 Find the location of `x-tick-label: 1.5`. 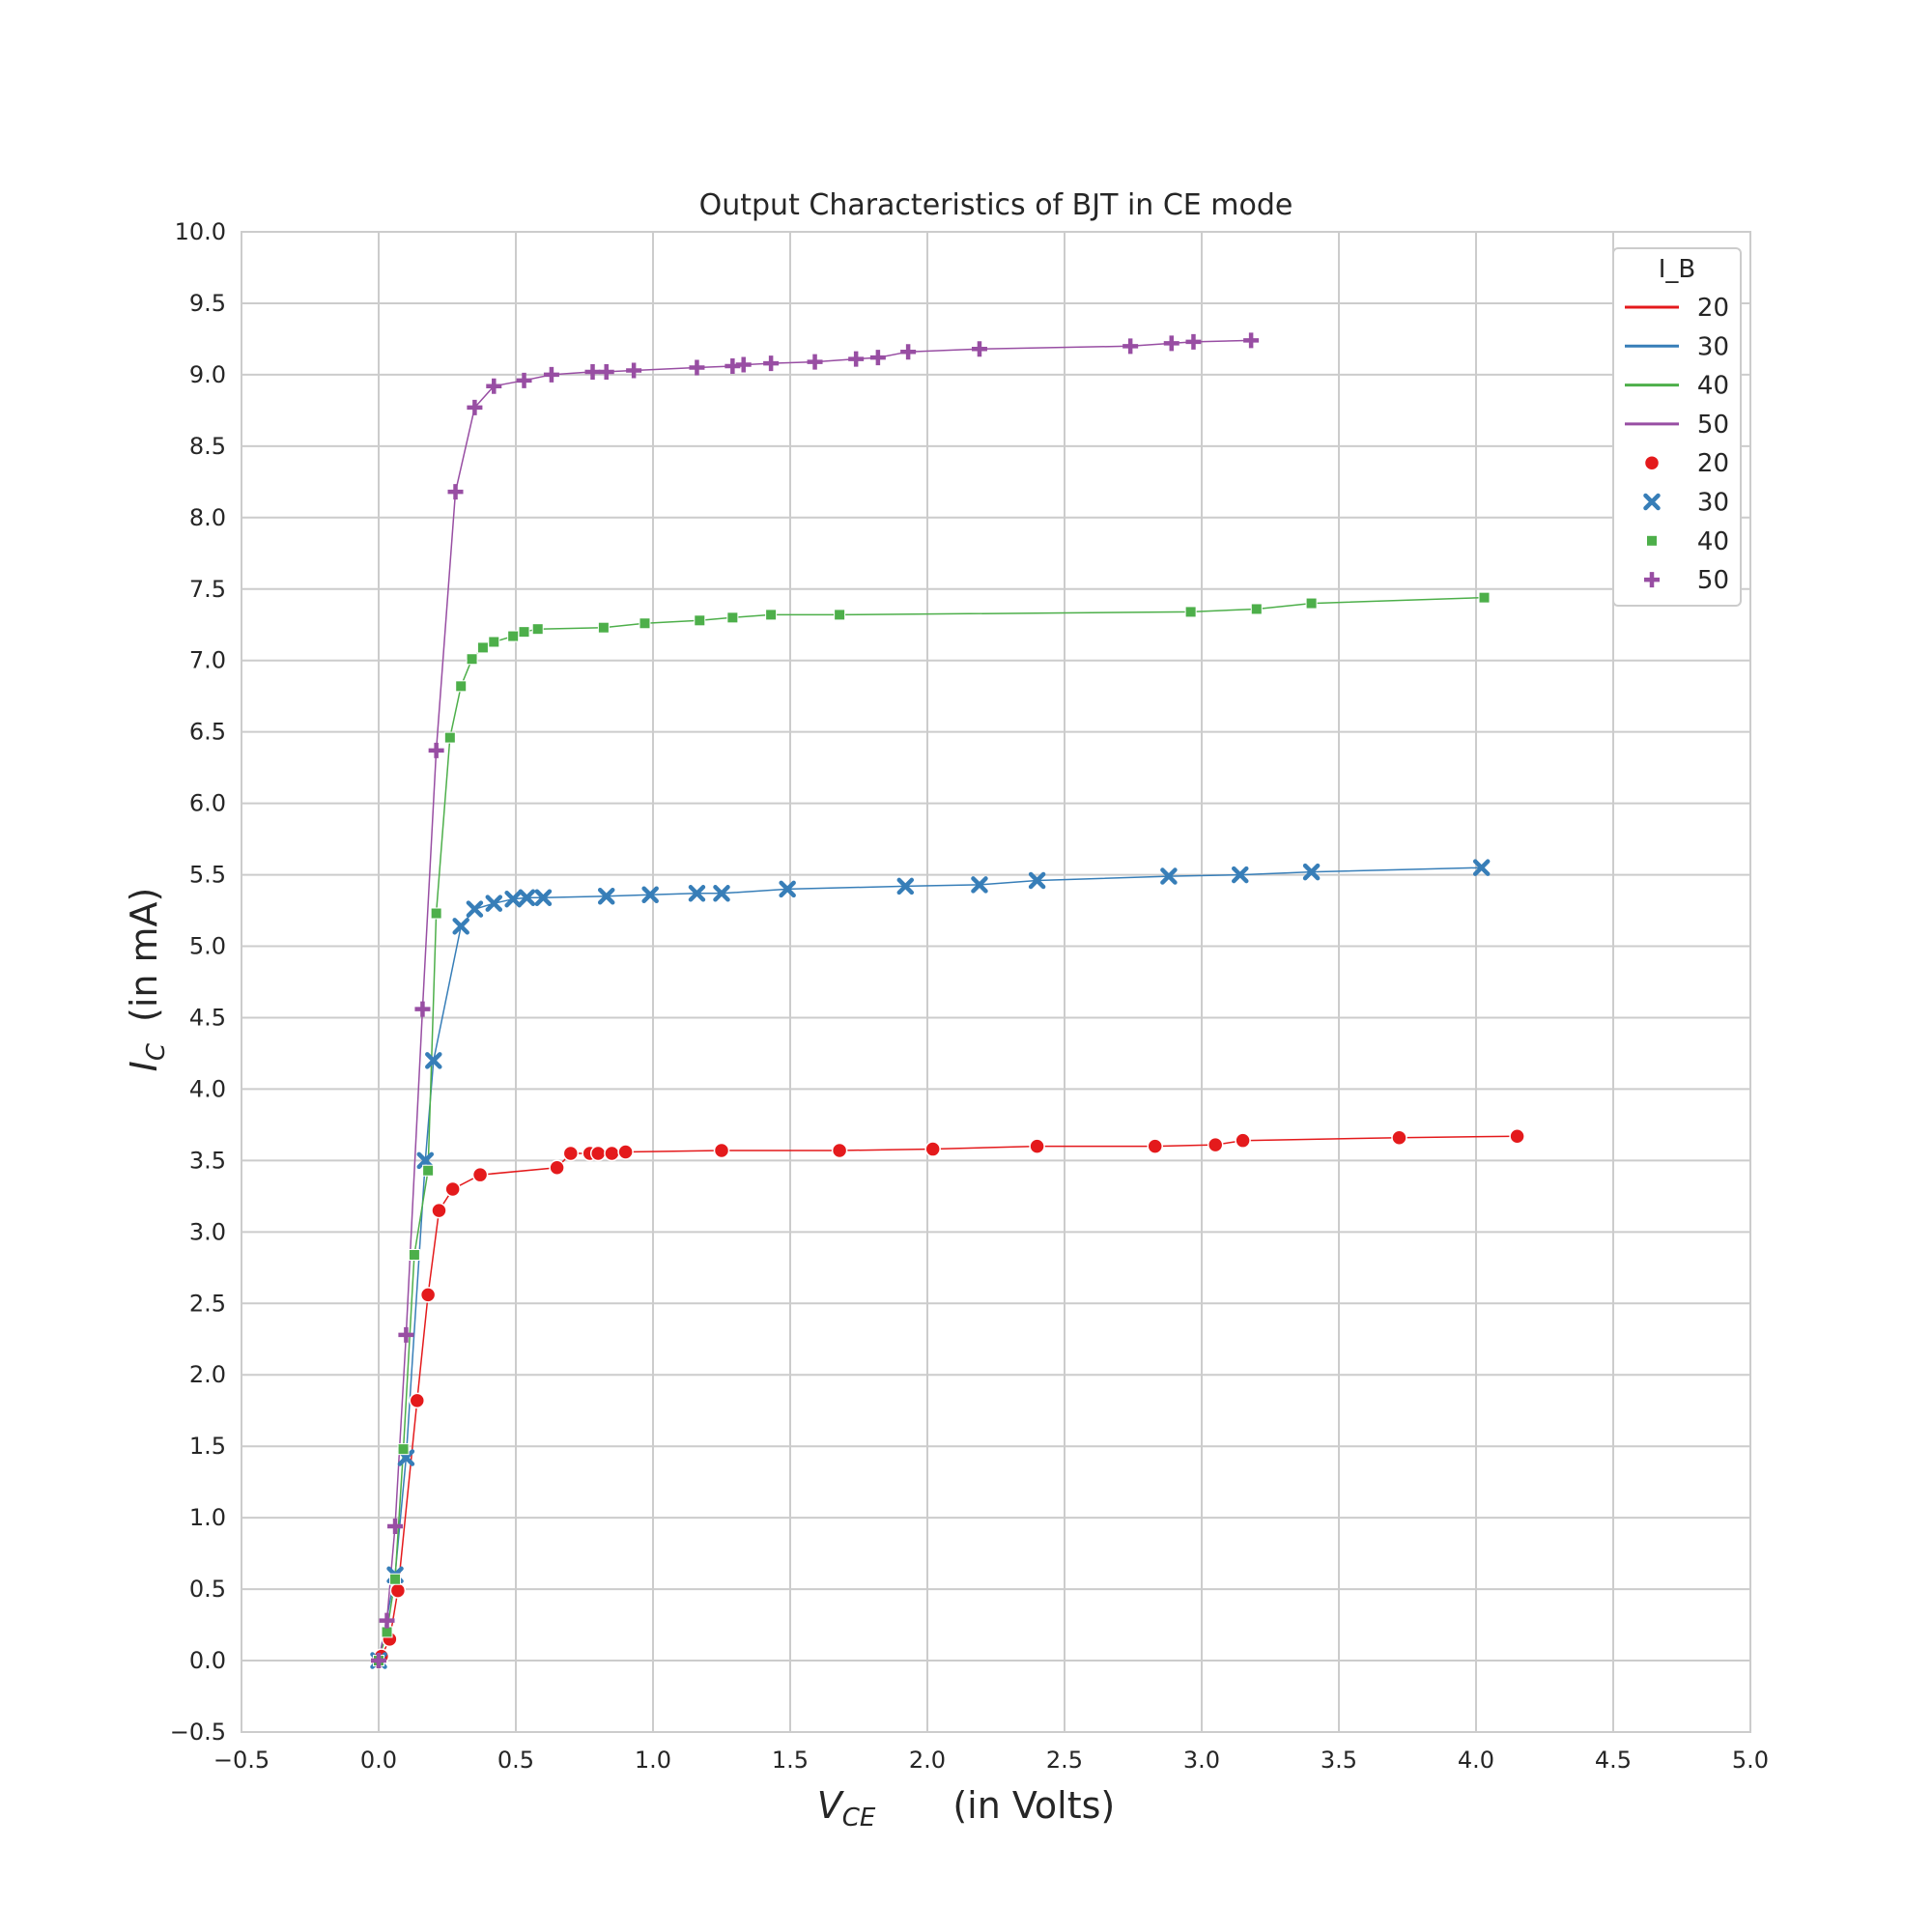

x-tick-label: 1.5 is located at coordinates (790, 1760).